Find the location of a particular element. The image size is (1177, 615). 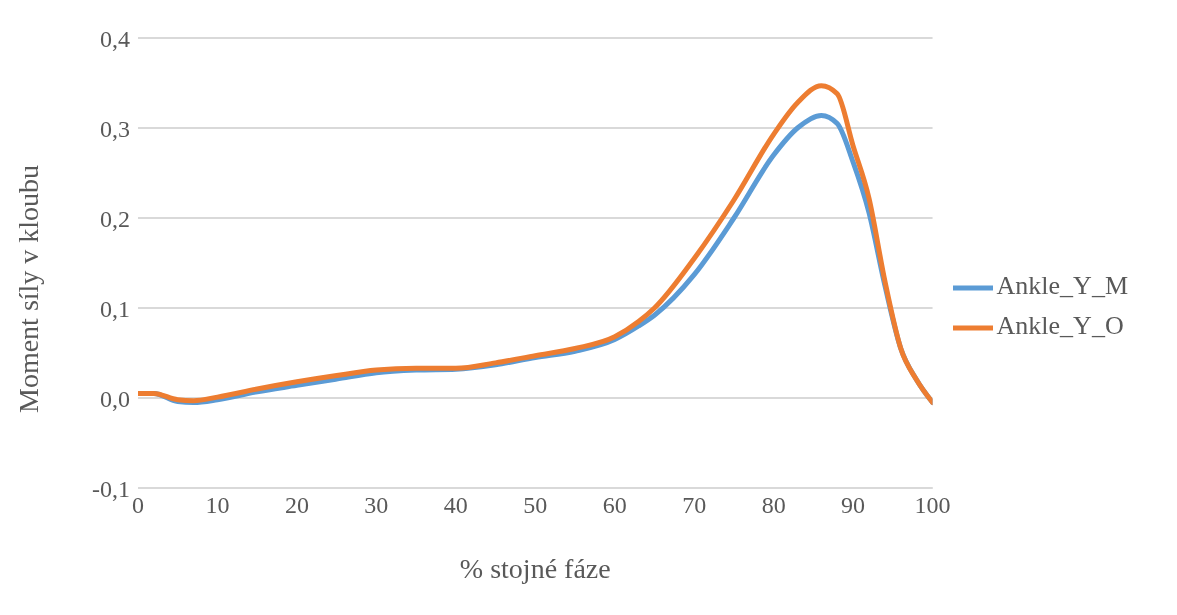

y-axis-title: Moment síly v kloubu is located at coordinates (28, 288).